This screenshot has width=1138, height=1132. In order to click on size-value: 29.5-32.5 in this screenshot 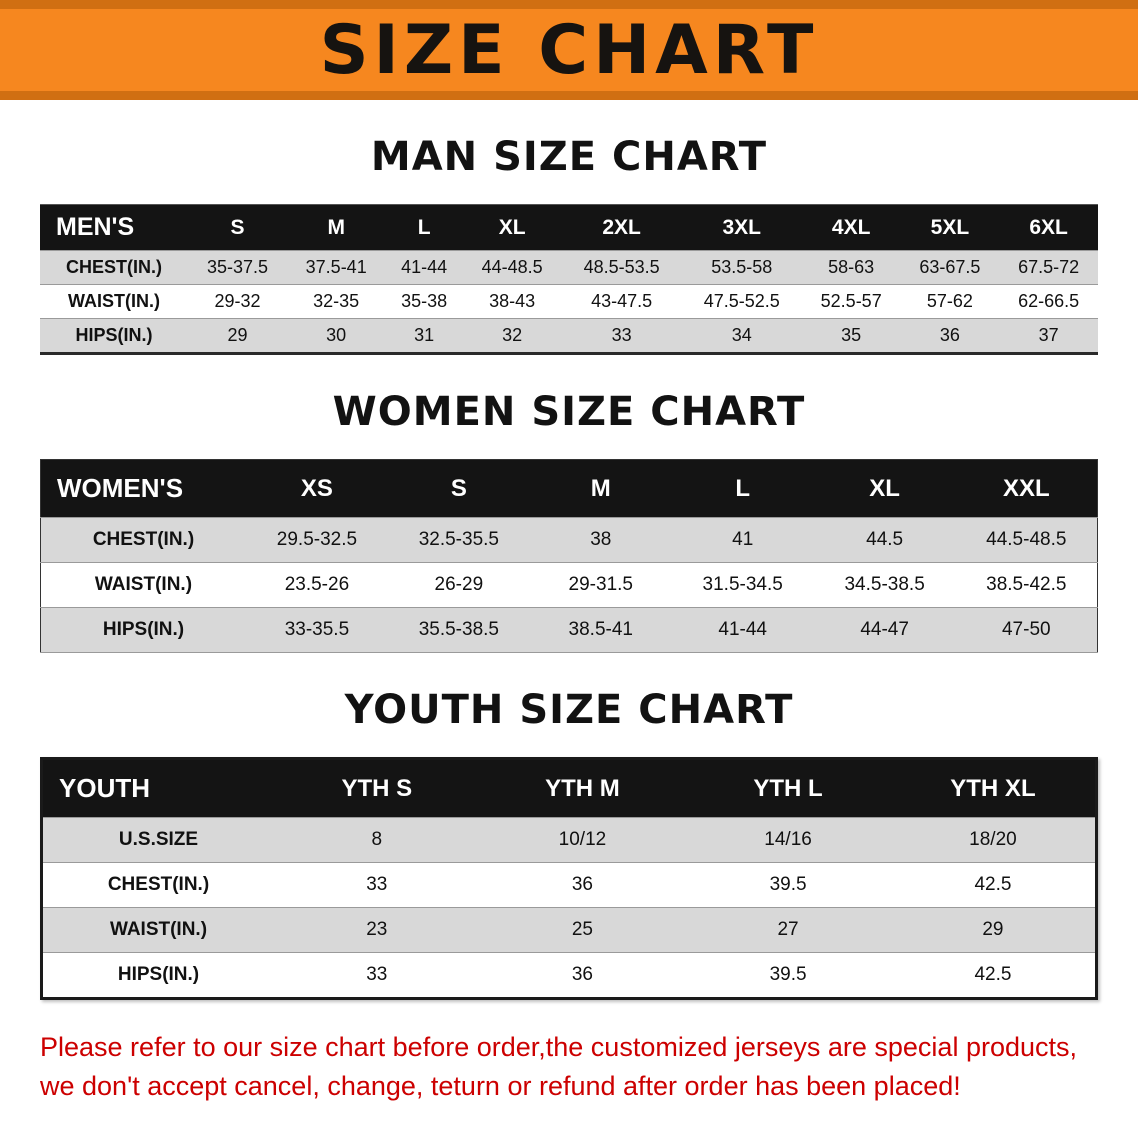, I will do `click(316, 540)`.